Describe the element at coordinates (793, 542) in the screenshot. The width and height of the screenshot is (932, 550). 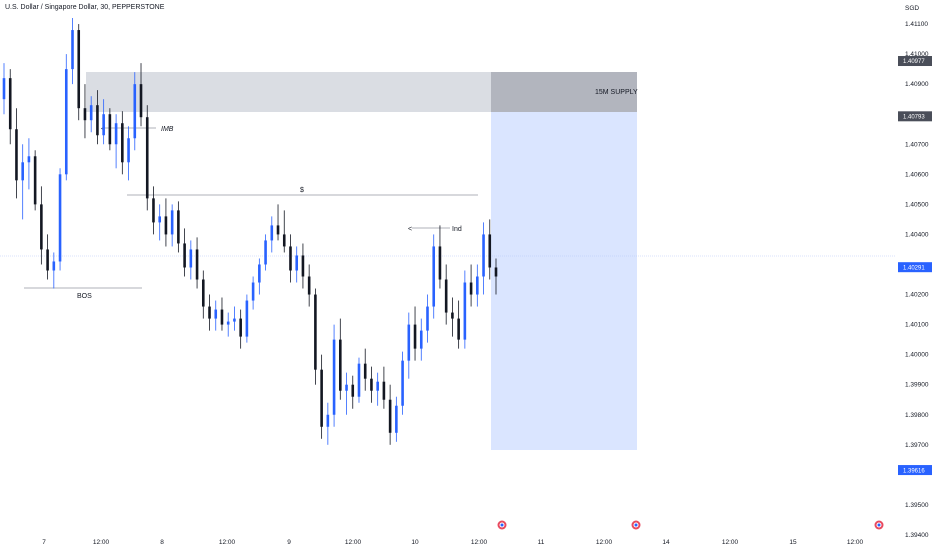
I see `time-tick-label: 15` at that location.